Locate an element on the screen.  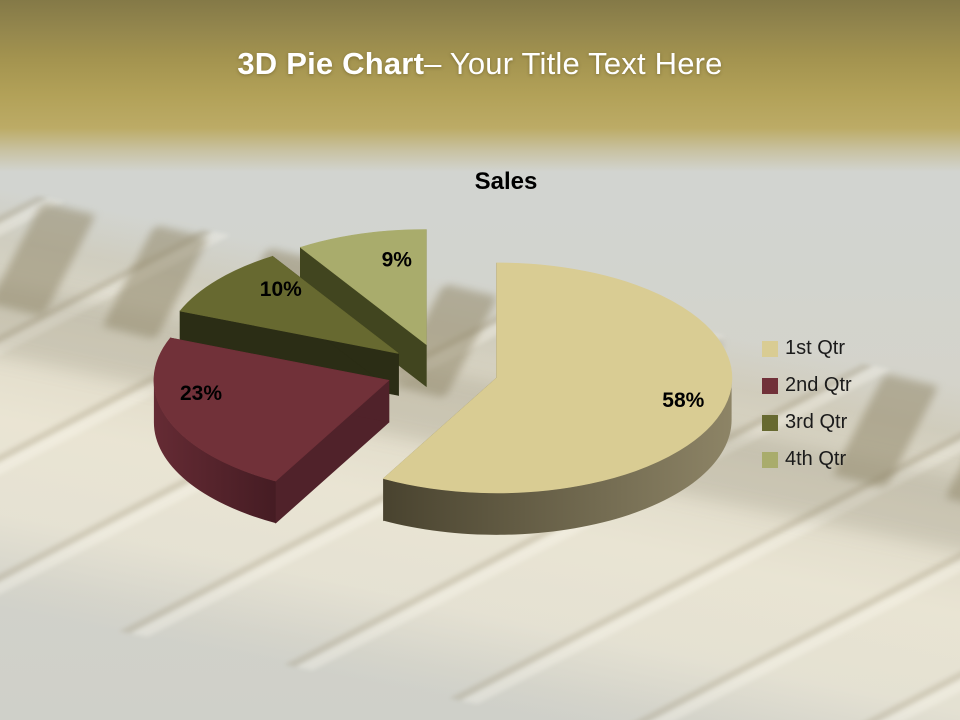
legend-item-4th-qtr: 4th Qtr is located at coordinates (807, 459).